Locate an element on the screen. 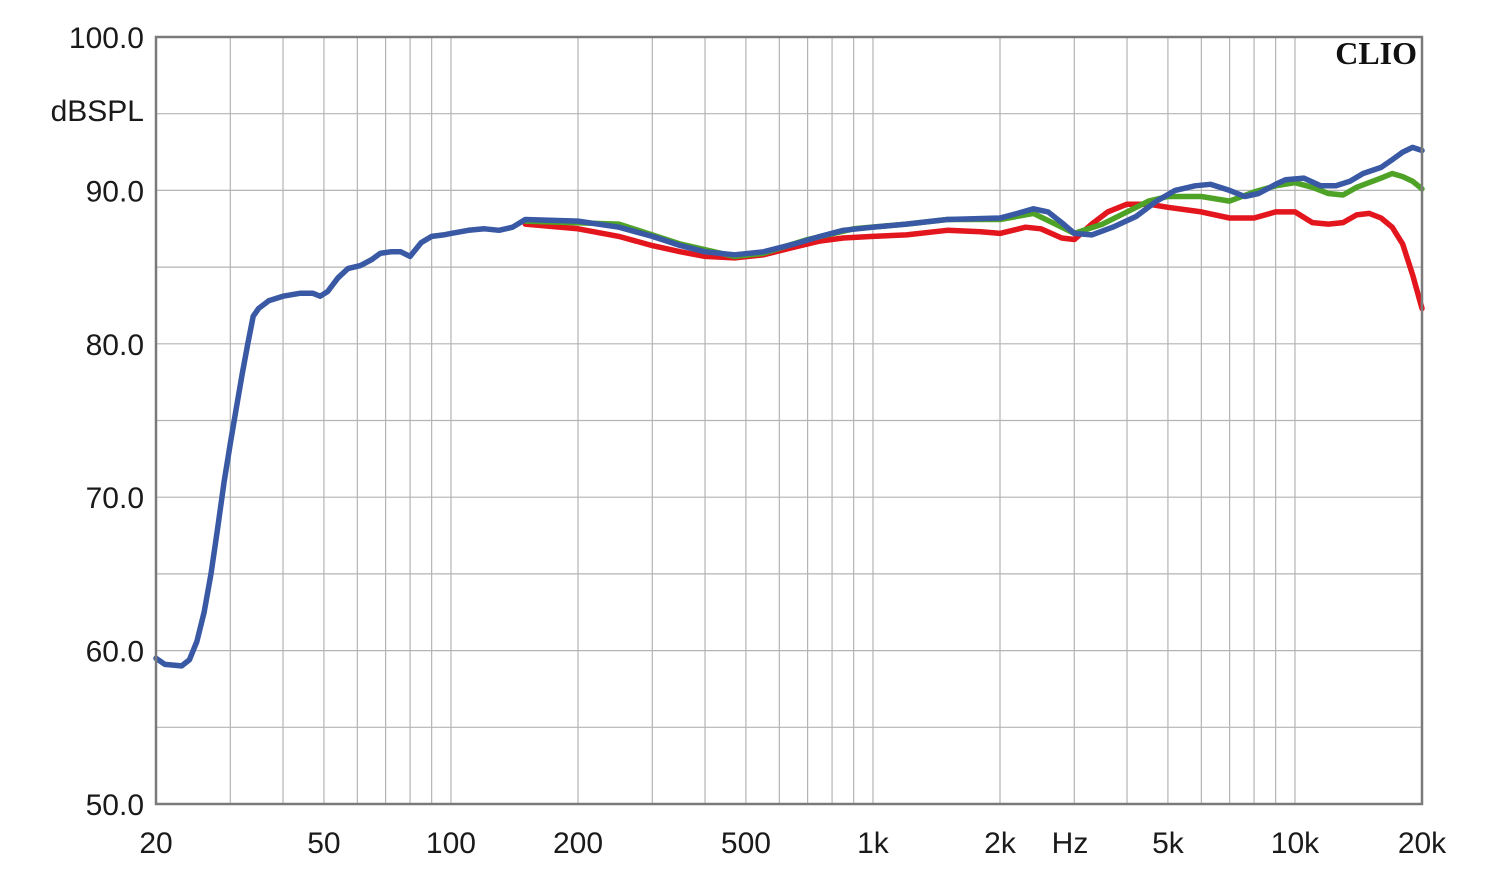 The width and height of the screenshot is (1500, 877). x-tick-label: 20 is located at coordinates (155, 843).